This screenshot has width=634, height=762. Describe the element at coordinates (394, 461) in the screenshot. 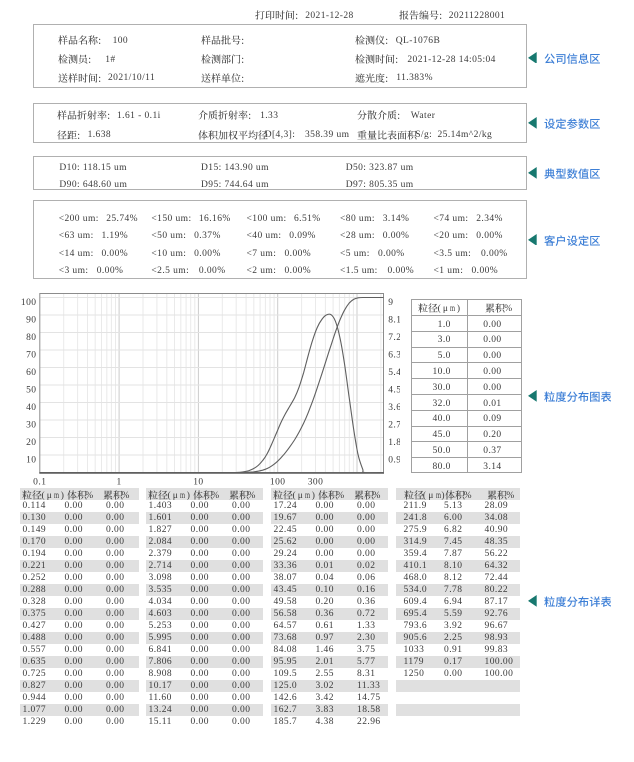

I see `svg-text: 0.9` at that location.